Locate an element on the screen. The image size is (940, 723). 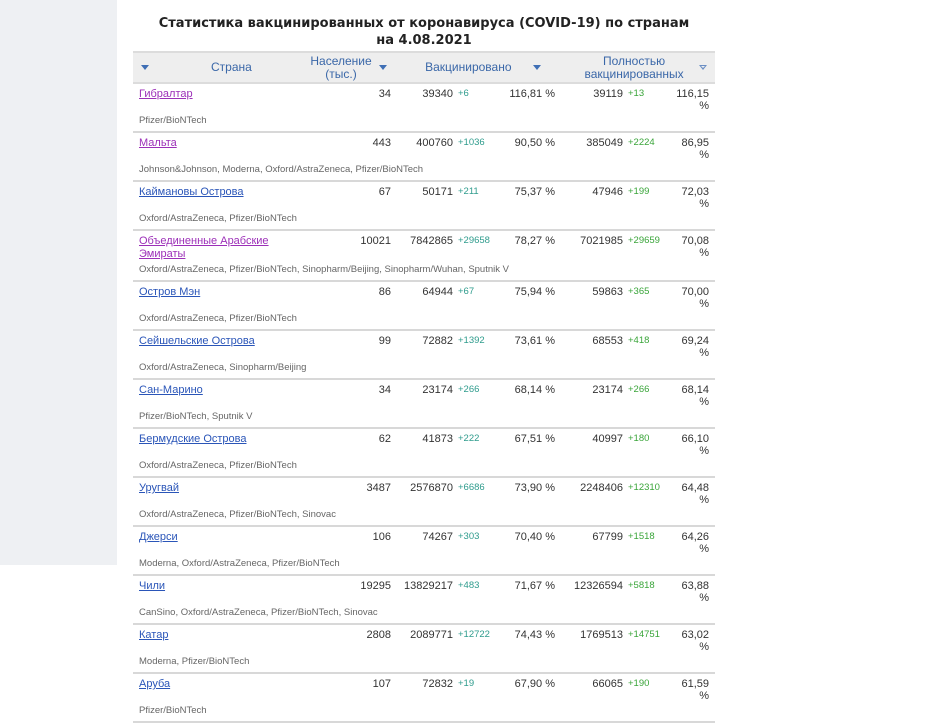
vaccinated-percent: 75,94 % is located at coordinates (534, 292).